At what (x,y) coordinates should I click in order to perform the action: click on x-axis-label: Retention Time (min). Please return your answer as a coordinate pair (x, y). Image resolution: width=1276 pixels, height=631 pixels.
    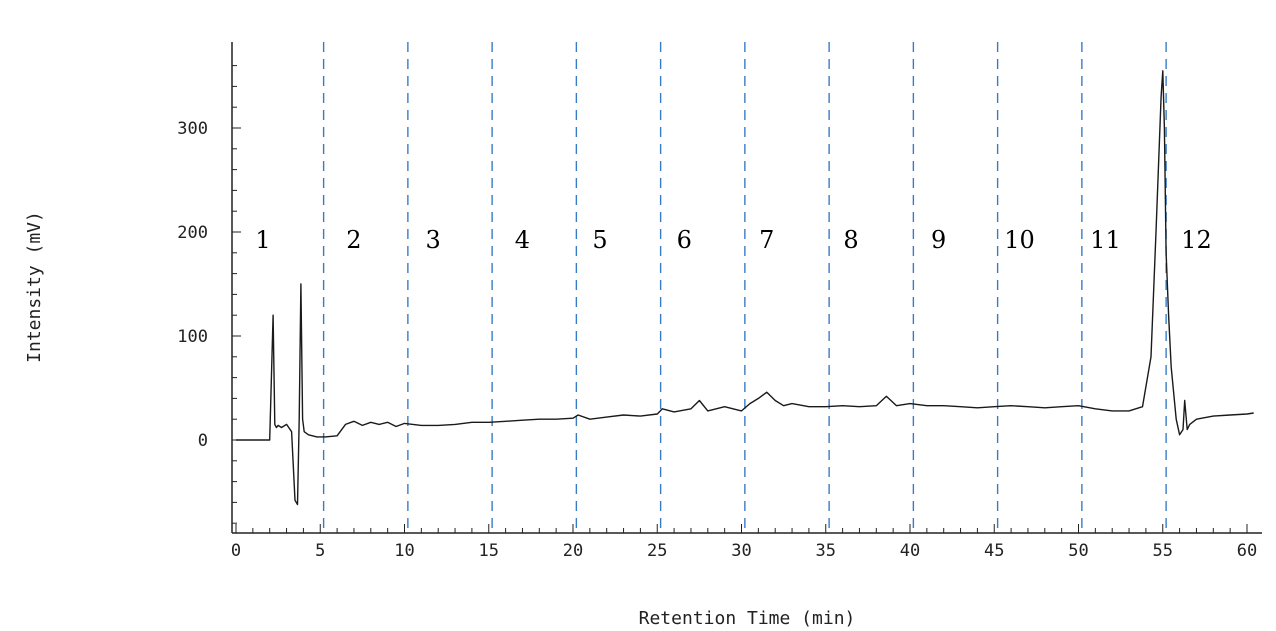
    Looking at the image, I should click on (747, 618).